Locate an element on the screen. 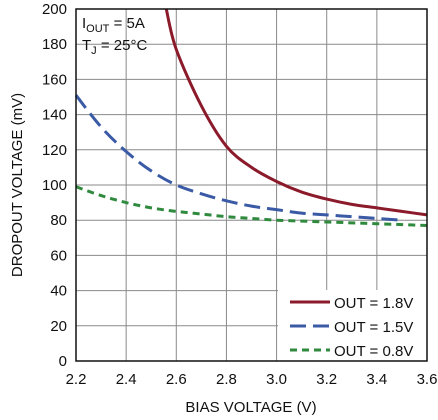 The image size is (438, 420). annotation-current-rest: = 5A is located at coordinates (126, 23).